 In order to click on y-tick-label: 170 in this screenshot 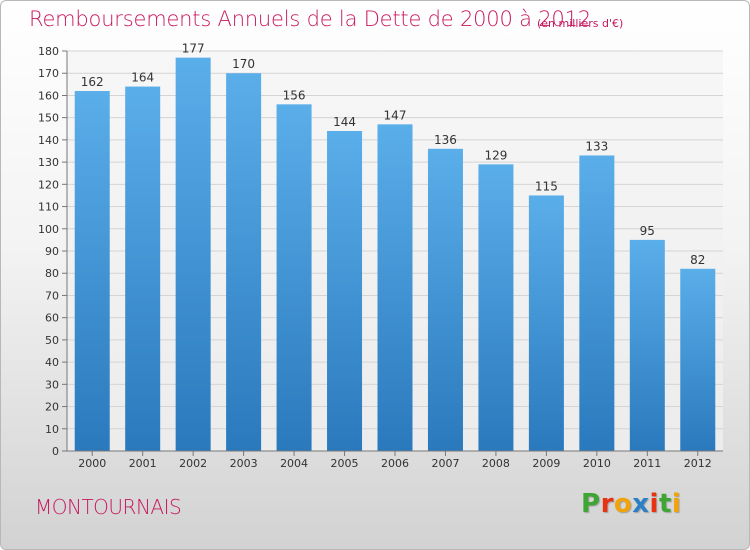, I will do `click(48, 73)`.